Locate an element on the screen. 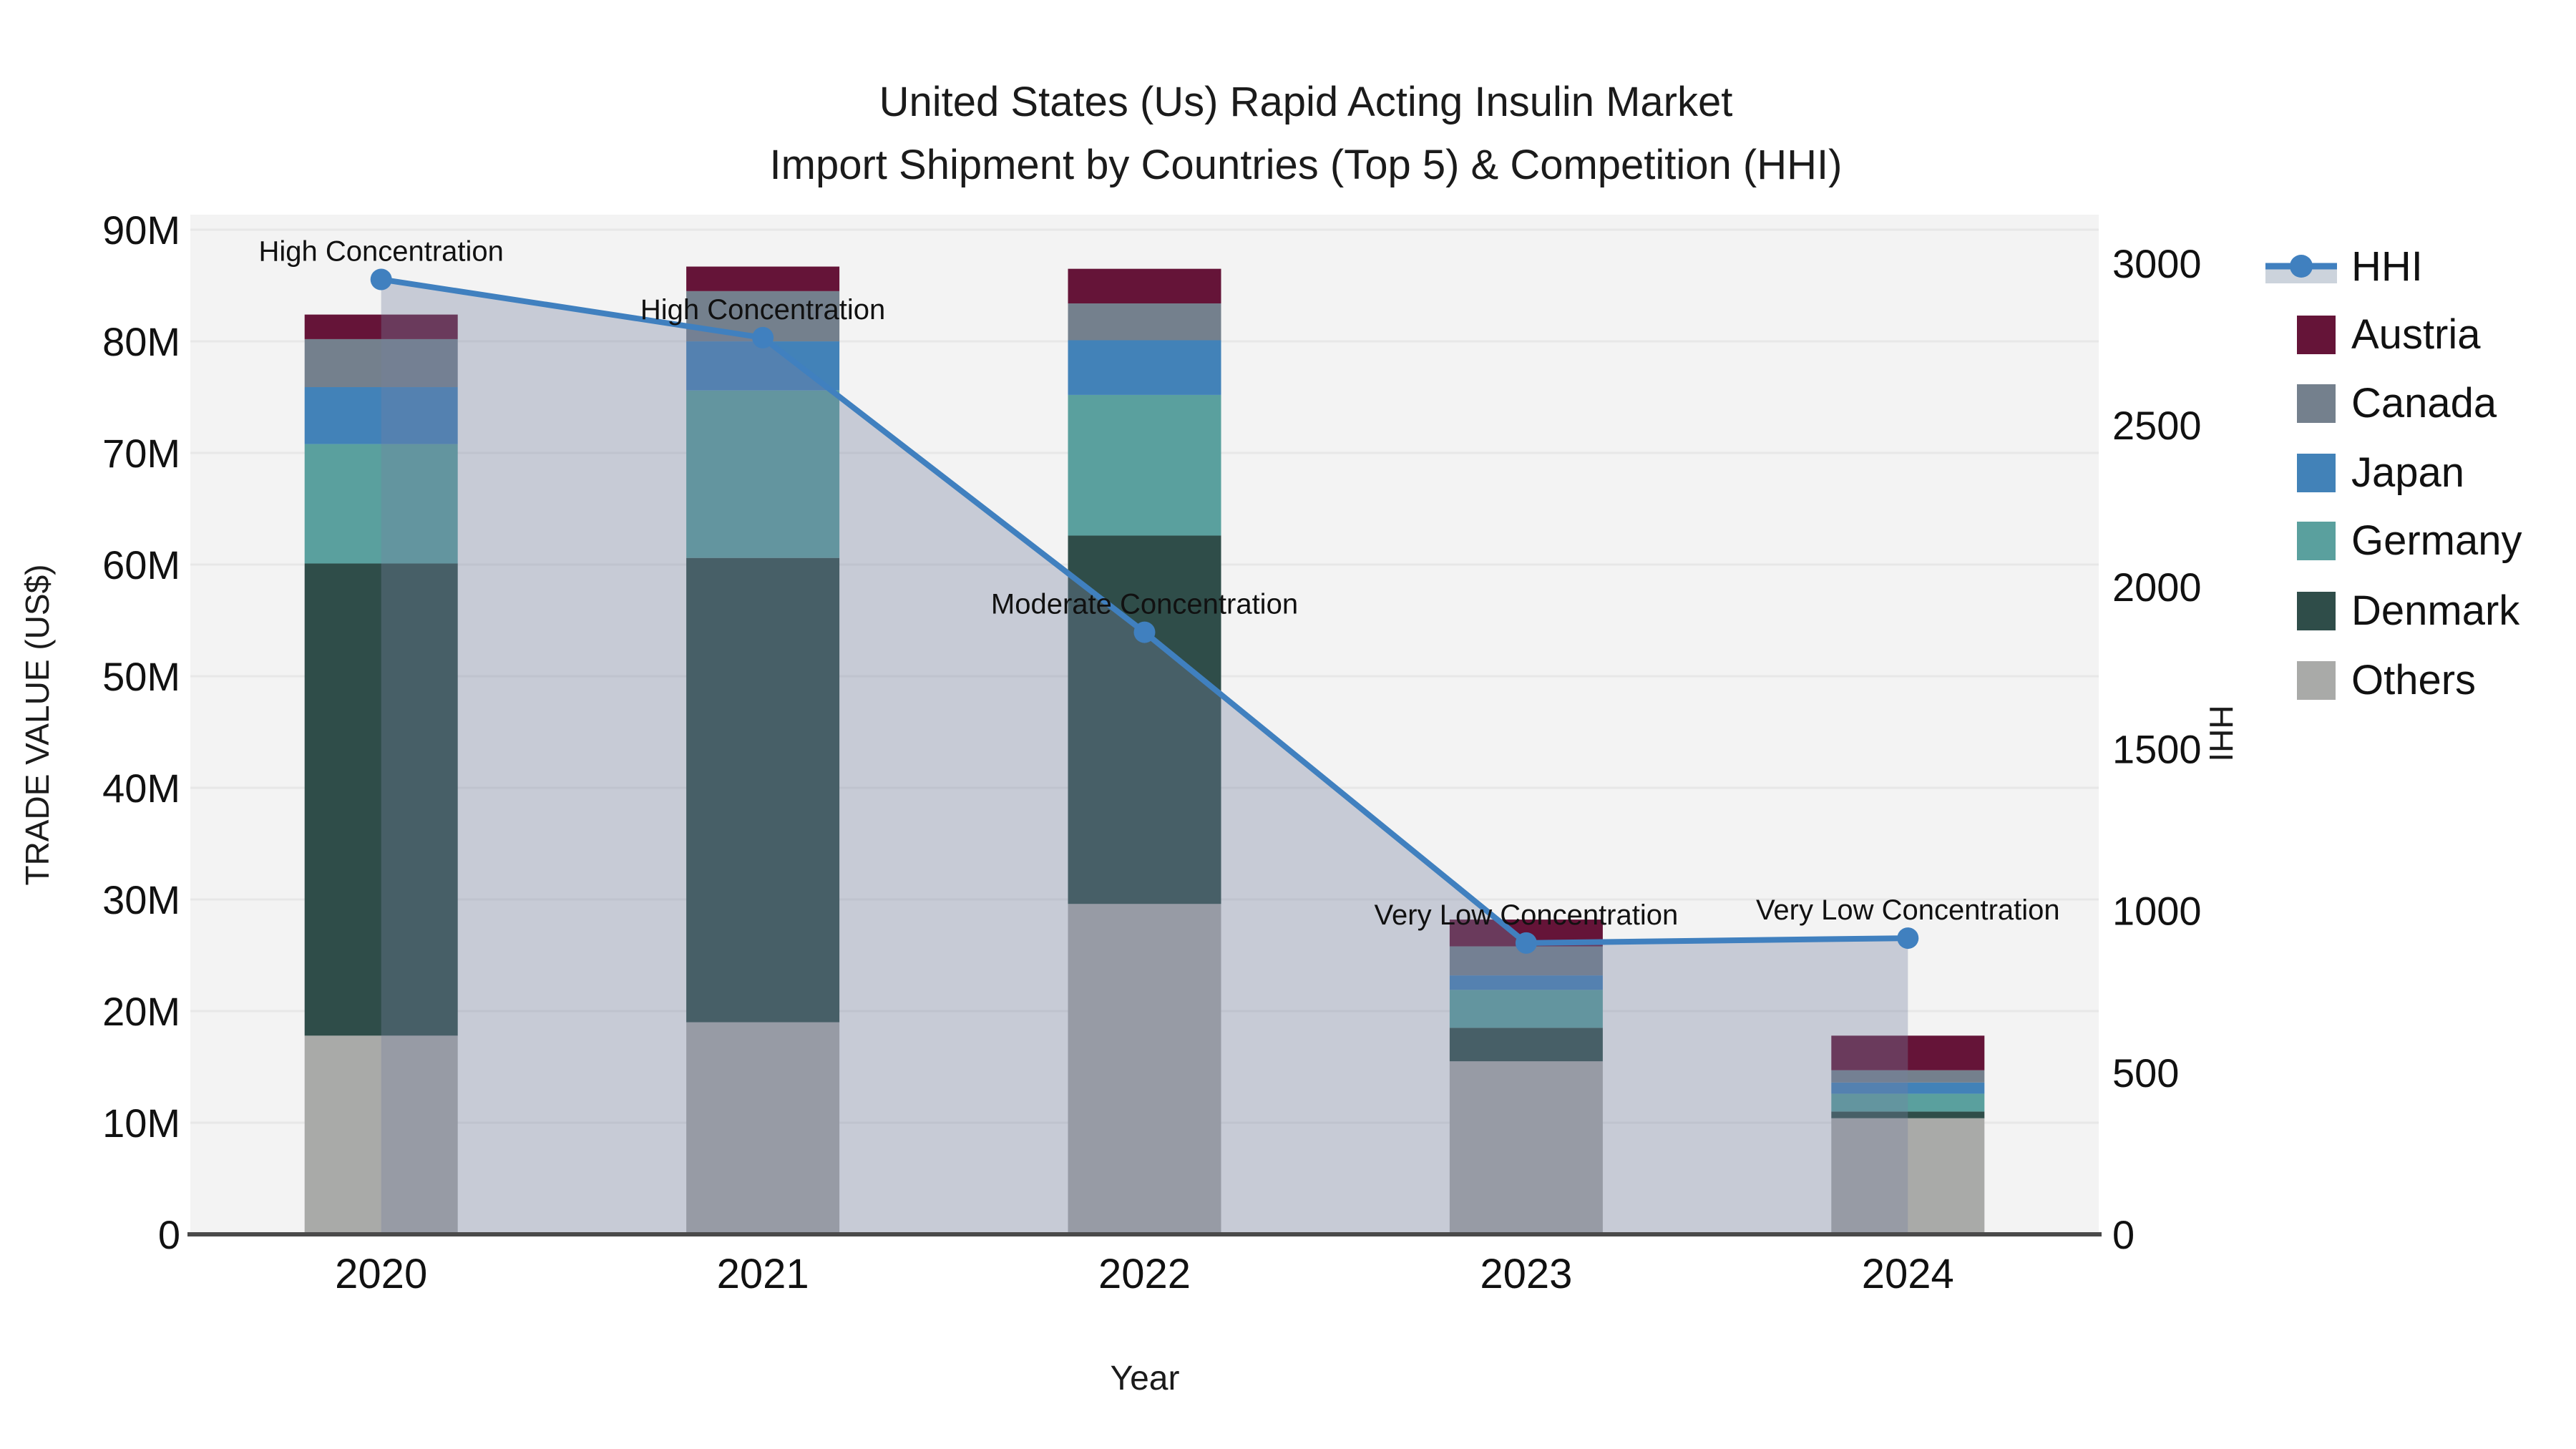 Image resolution: width=2576 pixels, height=1449 pixels. bar-segment-2021-denmark is located at coordinates (763, 790).